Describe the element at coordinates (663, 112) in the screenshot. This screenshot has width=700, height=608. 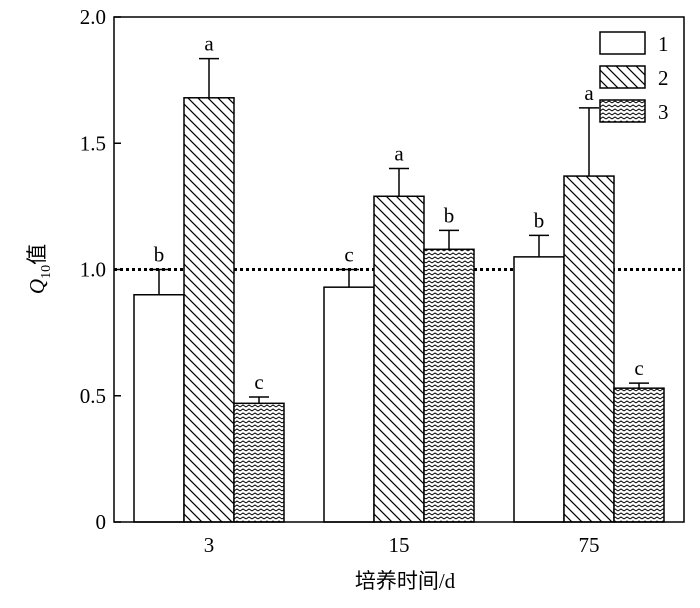
I see `legend-label: 3` at that location.